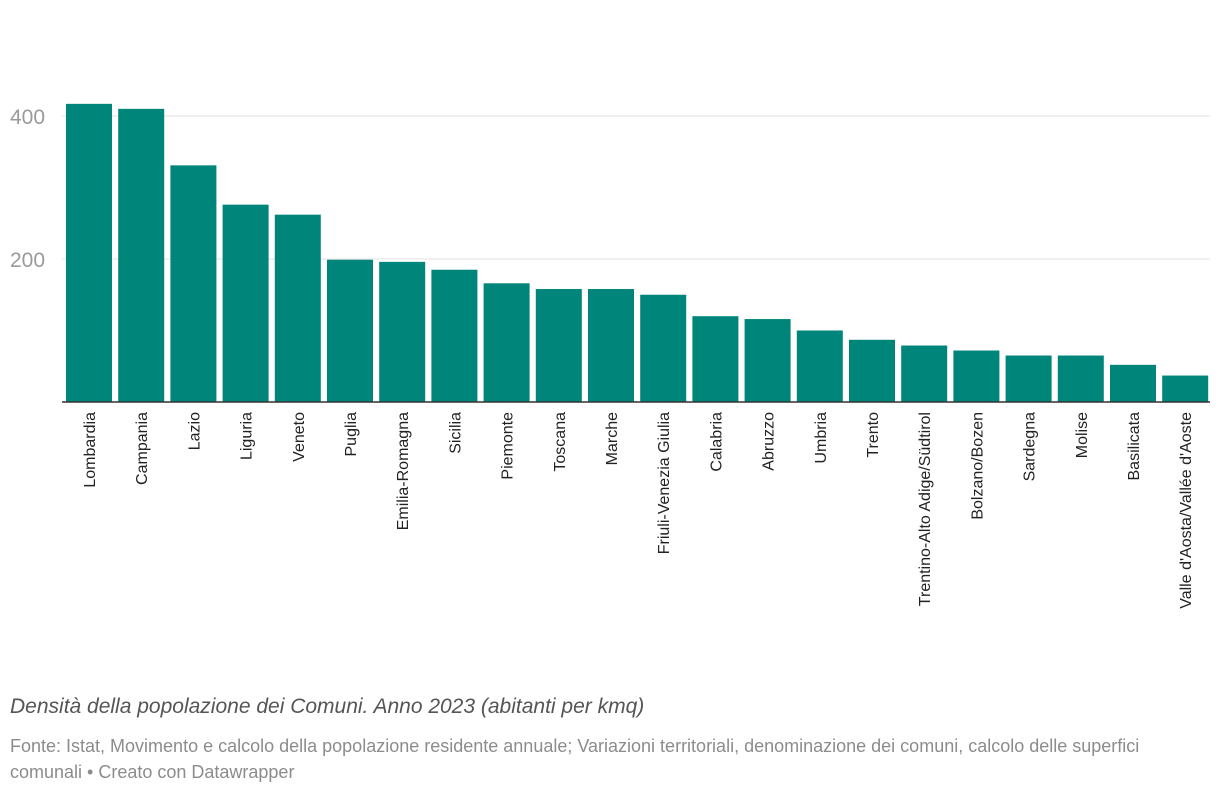  Describe the element at coordinates (821, 438) in the screenshot. I see `x-tick-label: Umbria` at that location.